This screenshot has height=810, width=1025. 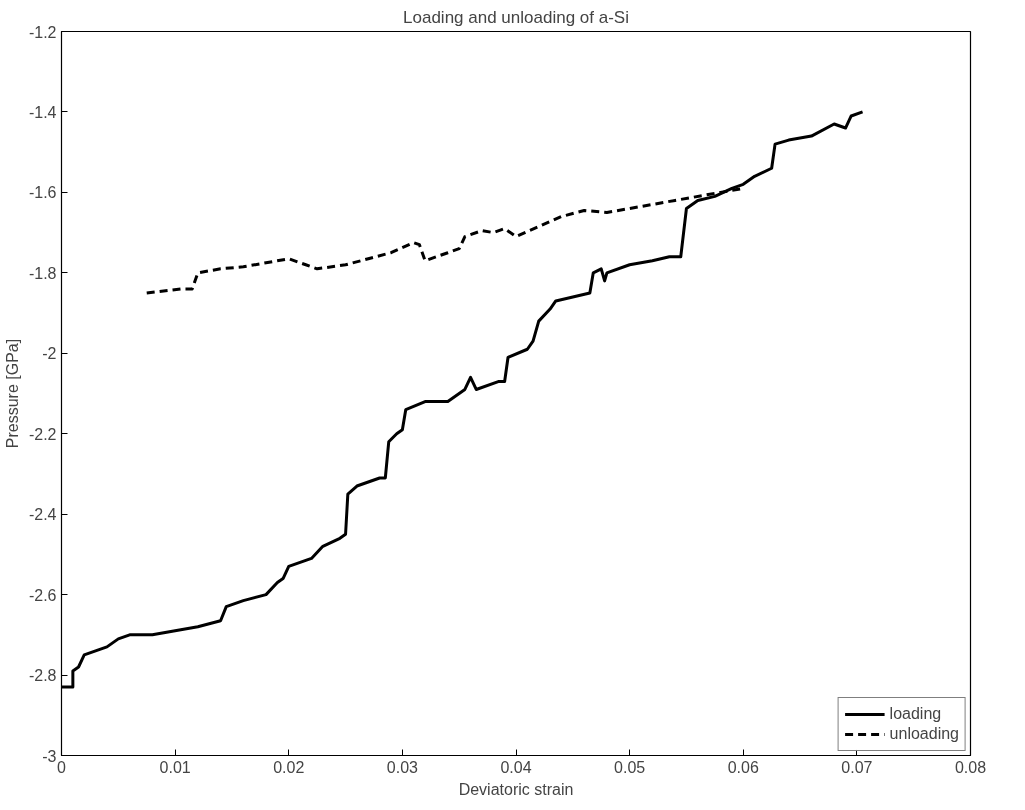 I want to click on x-tick-label: 0, so click(x=62, y=767).